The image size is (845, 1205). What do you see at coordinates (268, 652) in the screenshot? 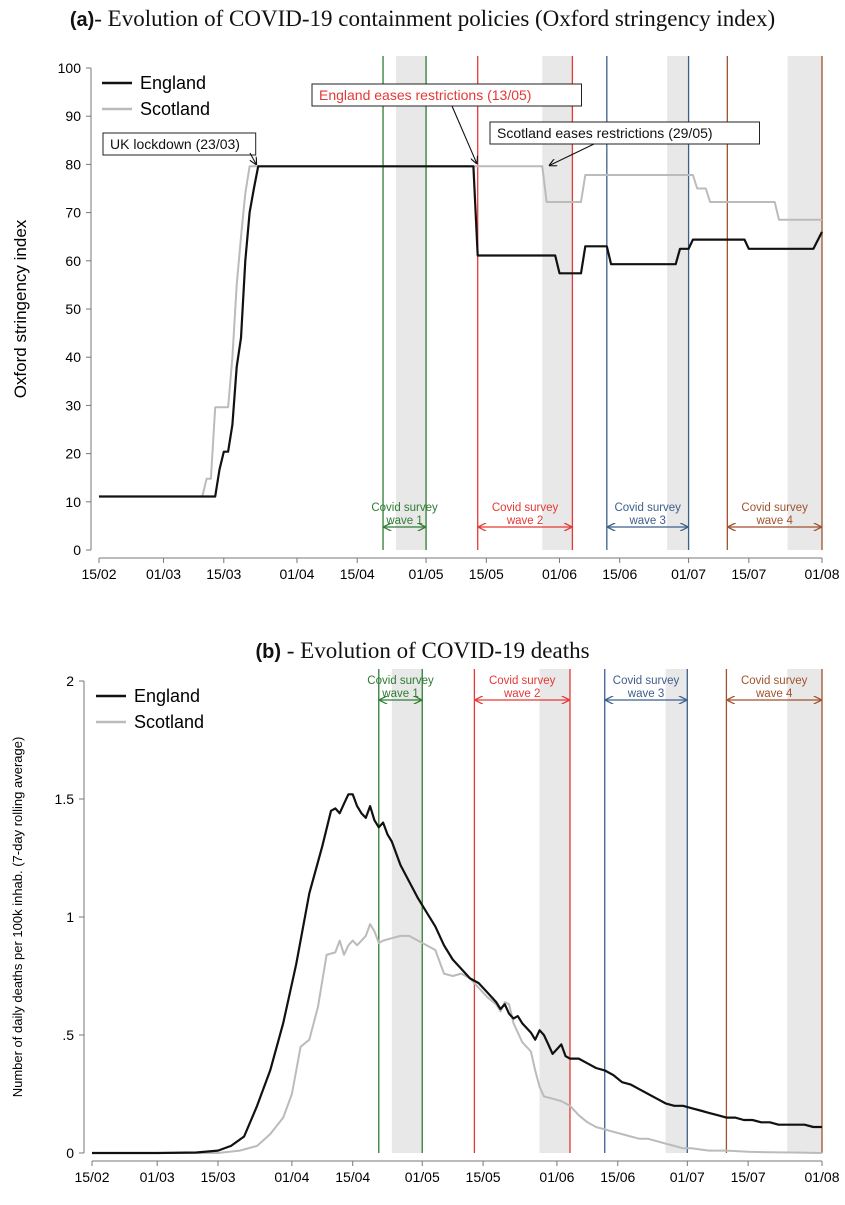
I see `panel-b-tag: (b)` at bounding box center [268, 652].